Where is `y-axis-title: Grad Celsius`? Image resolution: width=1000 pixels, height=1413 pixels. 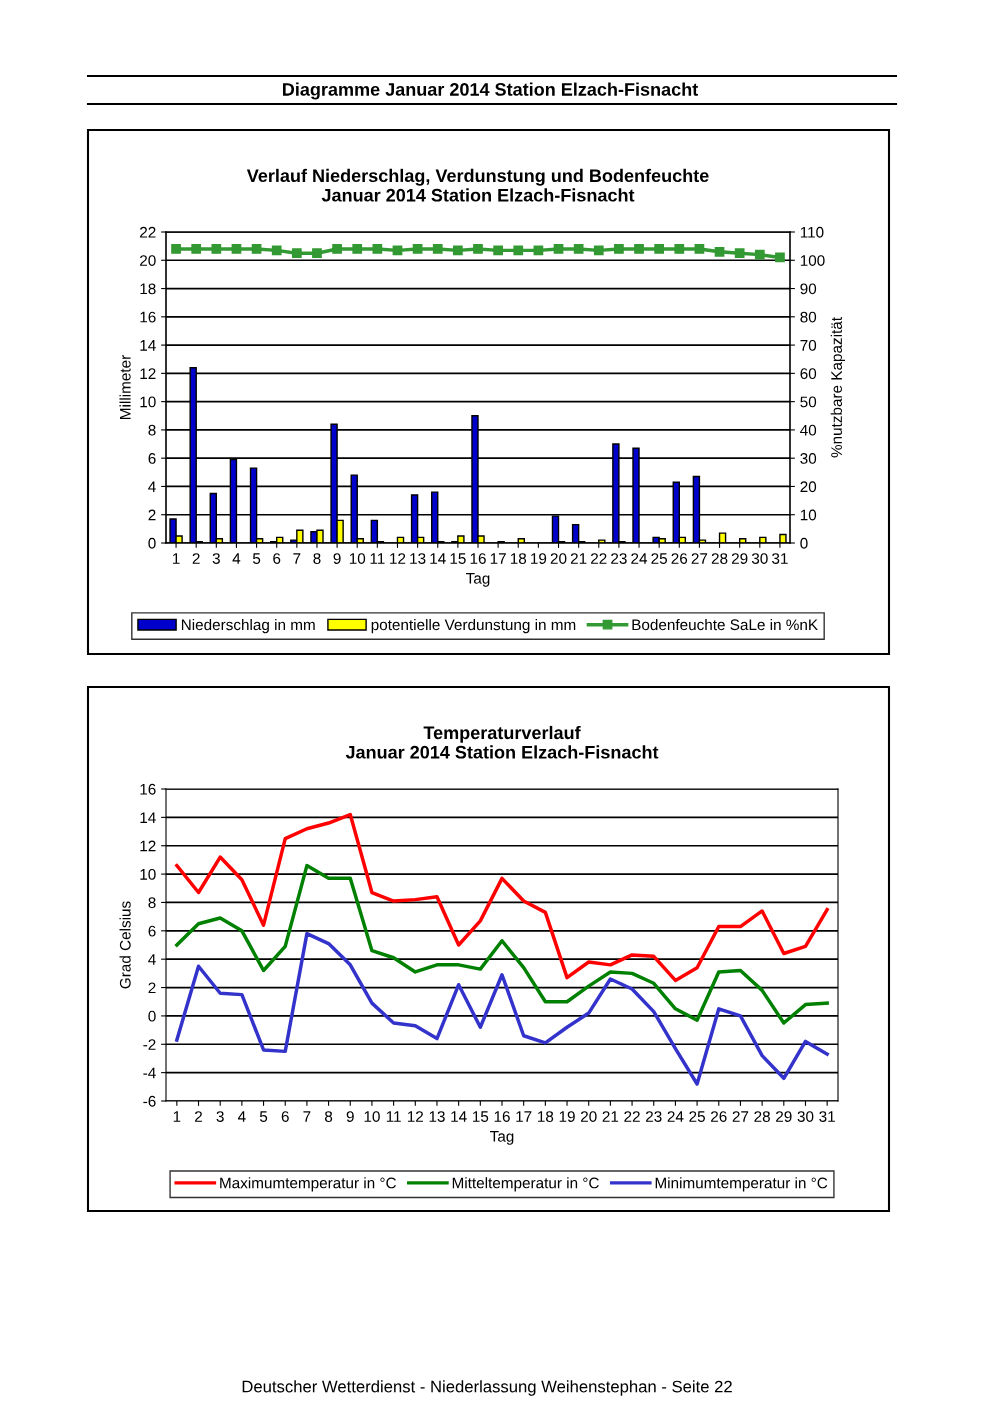 y-axis-title: Grad Celsius is located at coordinates (125, 945).